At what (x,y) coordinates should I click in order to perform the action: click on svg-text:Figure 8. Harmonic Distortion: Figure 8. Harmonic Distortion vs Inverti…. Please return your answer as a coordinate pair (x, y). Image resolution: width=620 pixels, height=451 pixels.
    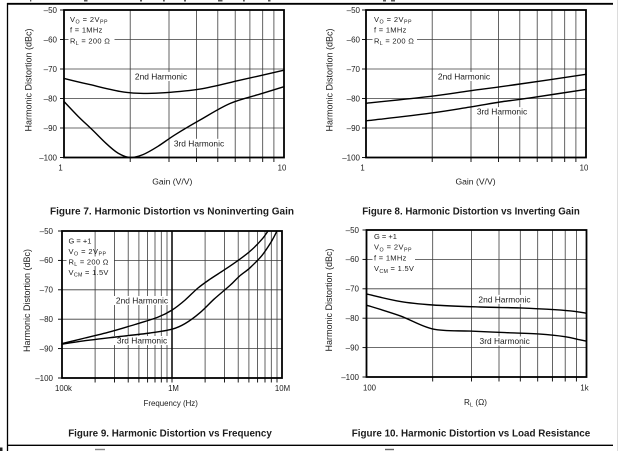
    Looking at the image, I should click on (471, 211).